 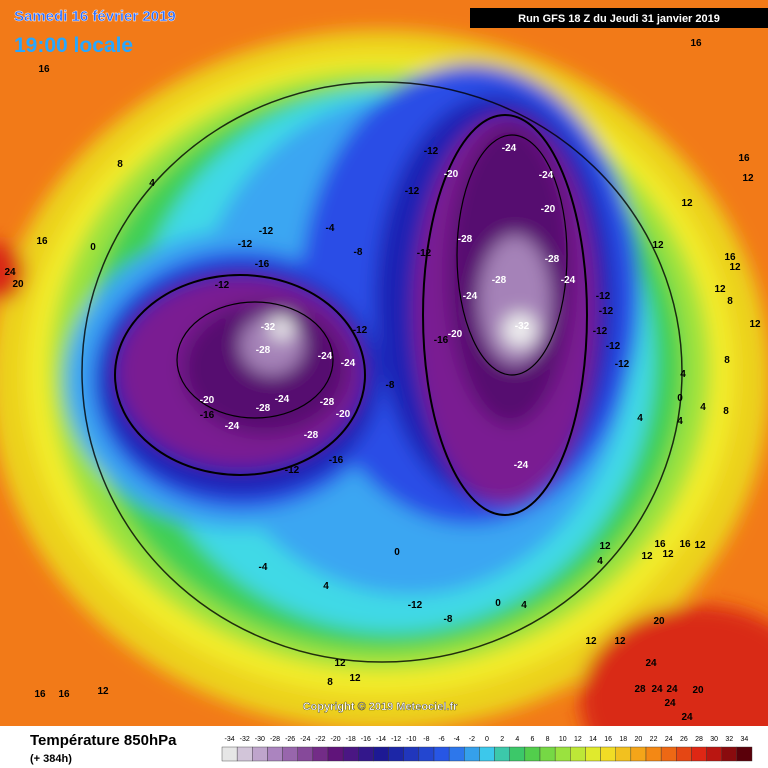 What do you see at coordinates (487, 739) in the screenshot?
I see `scale-label: 0` at bounding box center [487, 739].